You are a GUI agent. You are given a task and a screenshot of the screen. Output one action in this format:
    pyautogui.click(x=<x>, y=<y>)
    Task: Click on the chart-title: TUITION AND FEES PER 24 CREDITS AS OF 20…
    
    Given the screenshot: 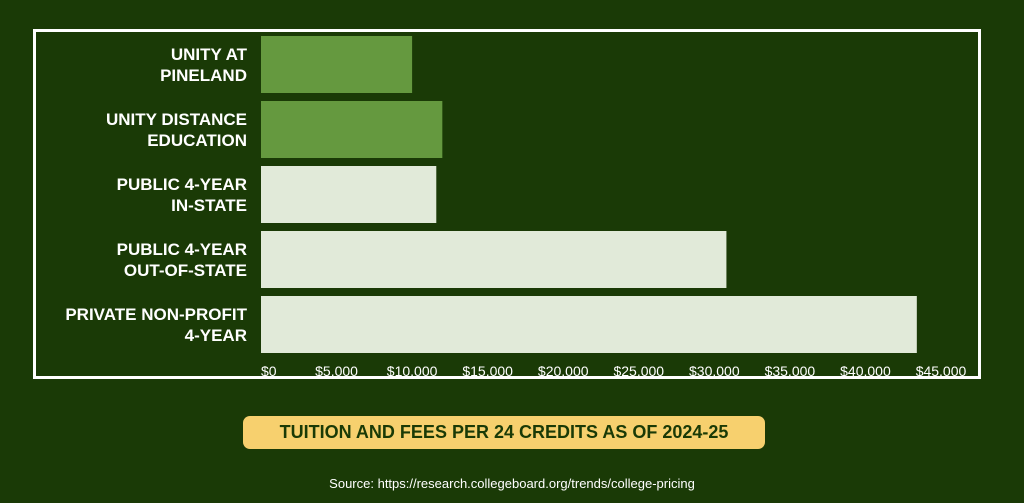 What is the action you would take?
    pyautogui.click(x=504, y=432)
    